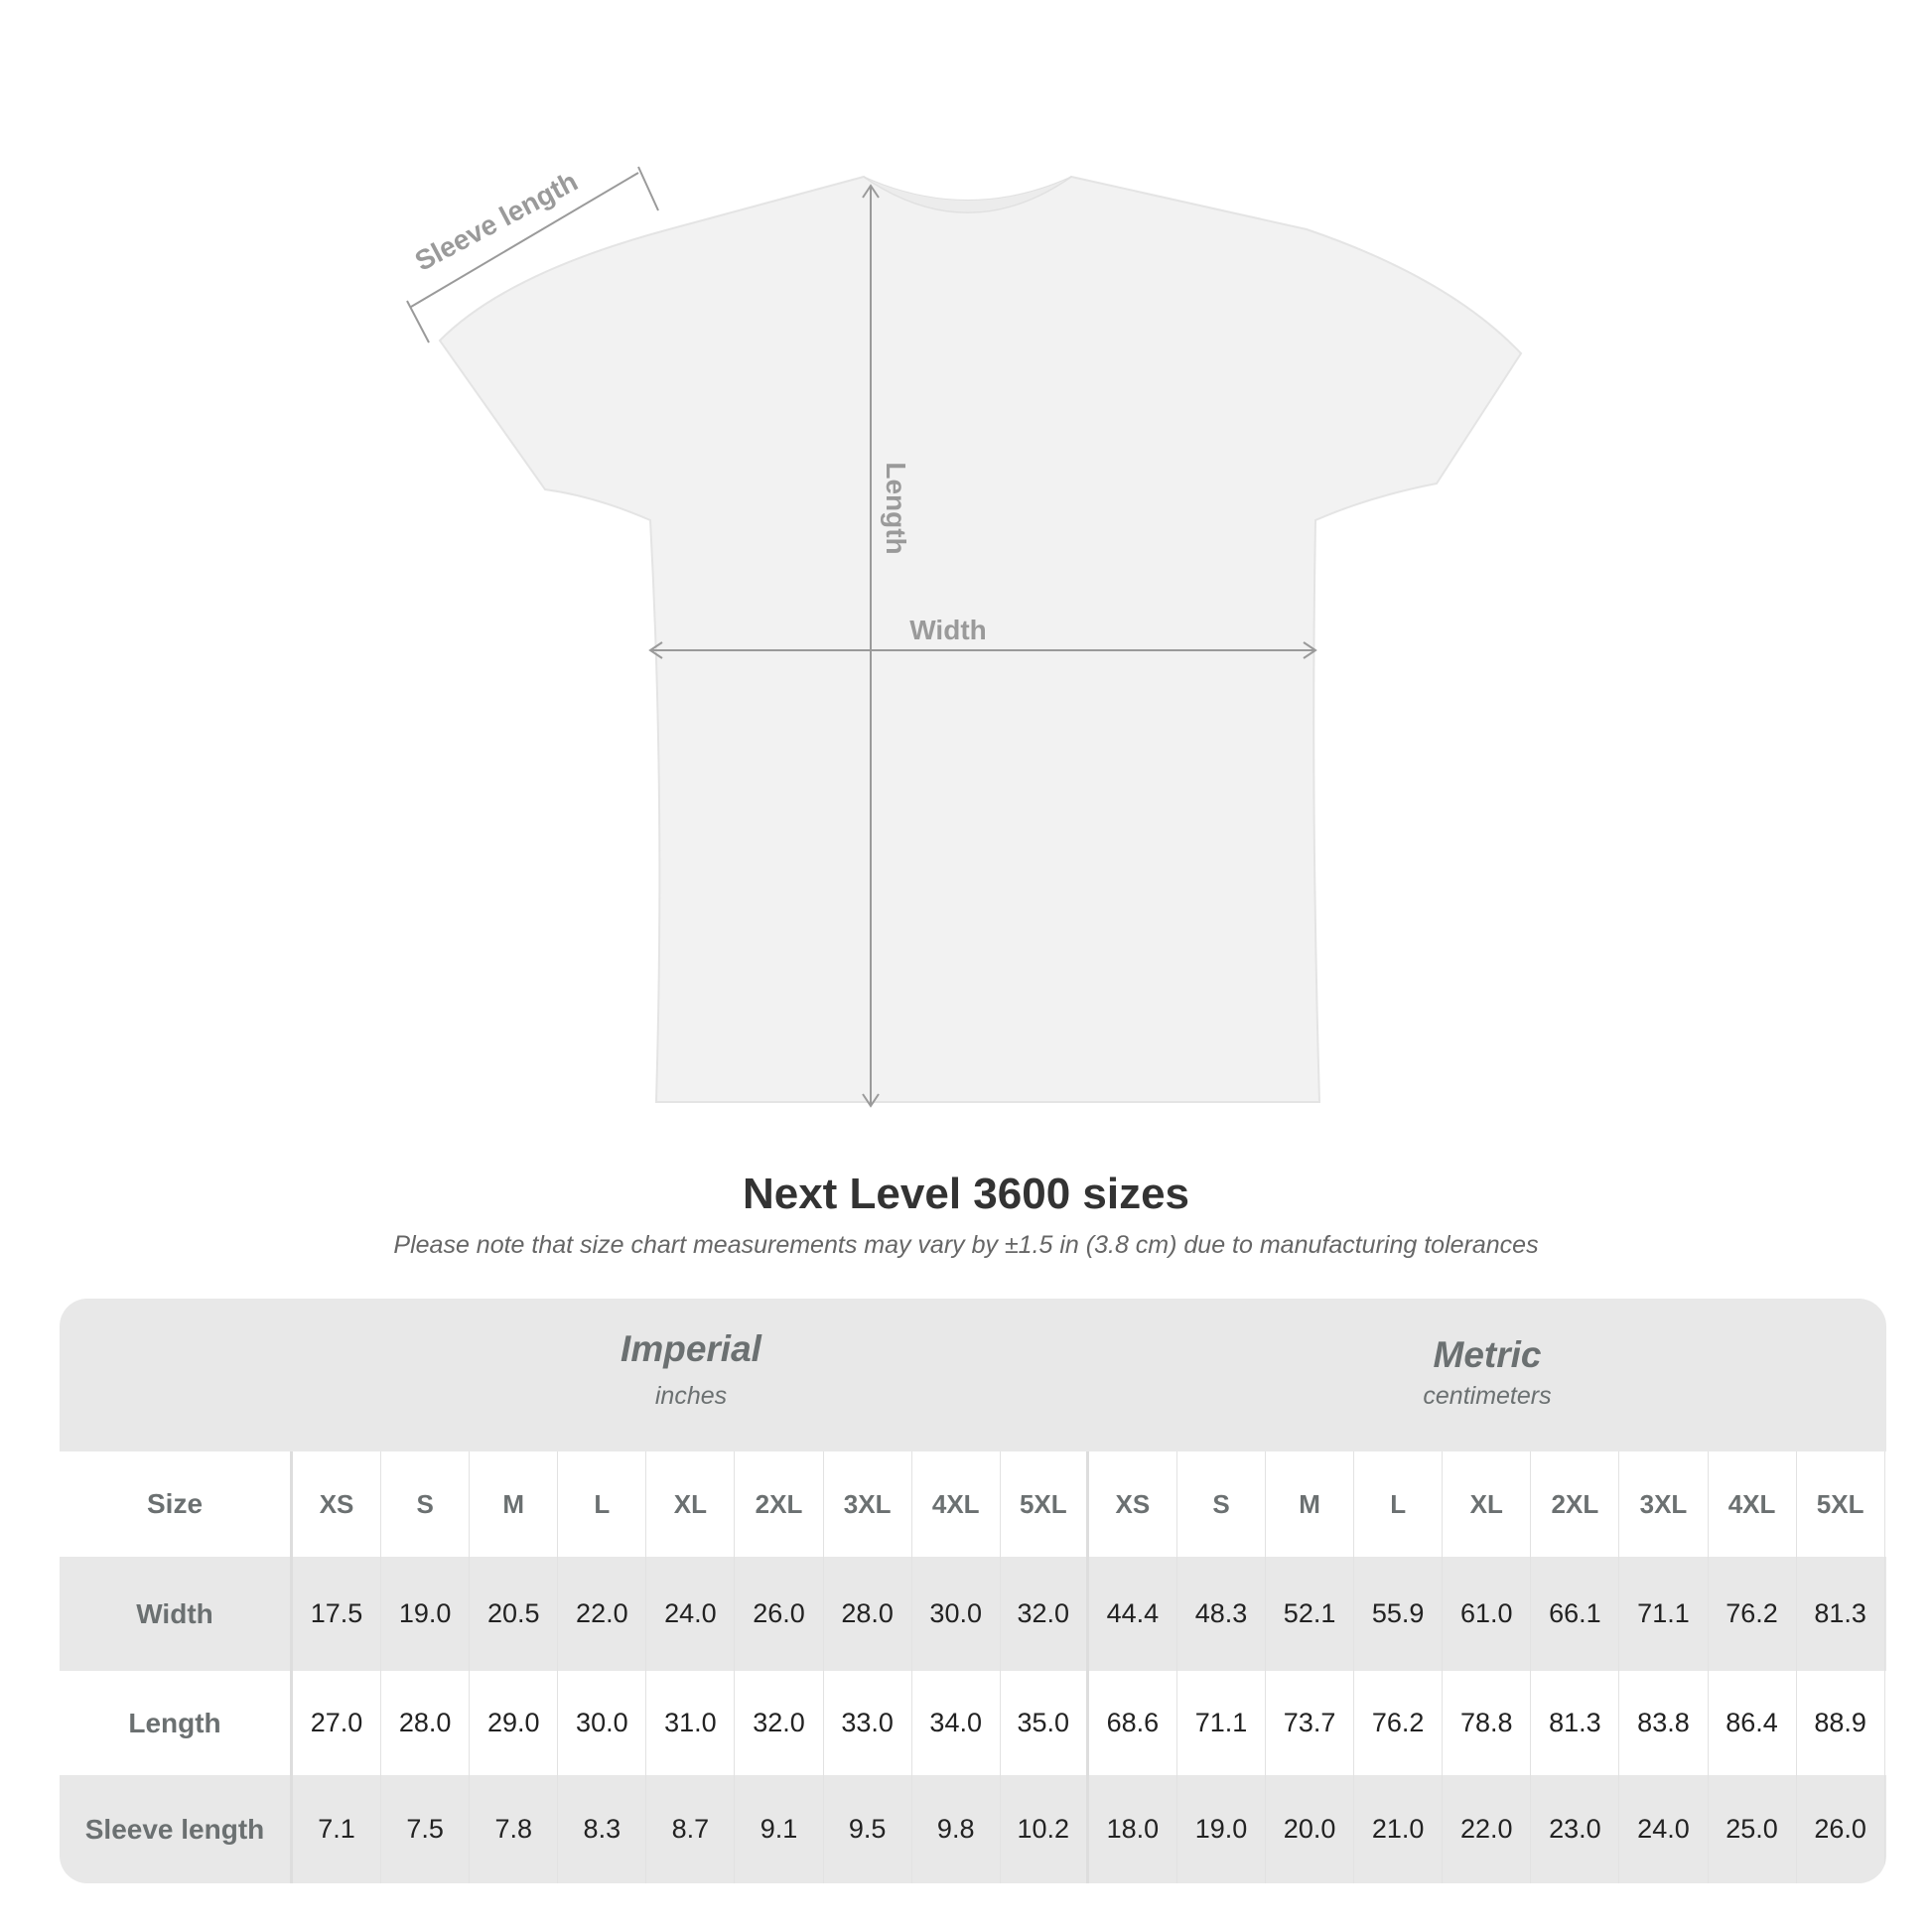 The width and height of the screenshot is (1932, 1932). What do you see at coordinates (1310, 650) in the screenshot?
I see `width-arrow-head-right` at bounding box center [1310, 650].